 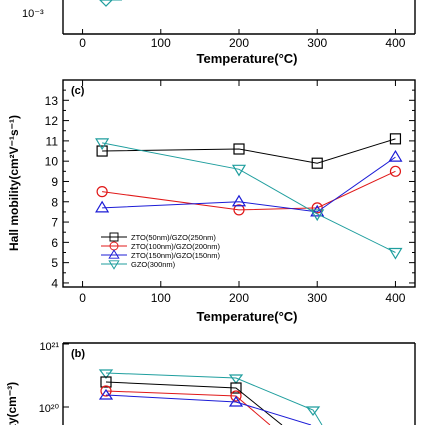 I want to click on top-x-tick-label: 100, so click(x=161, y=43).